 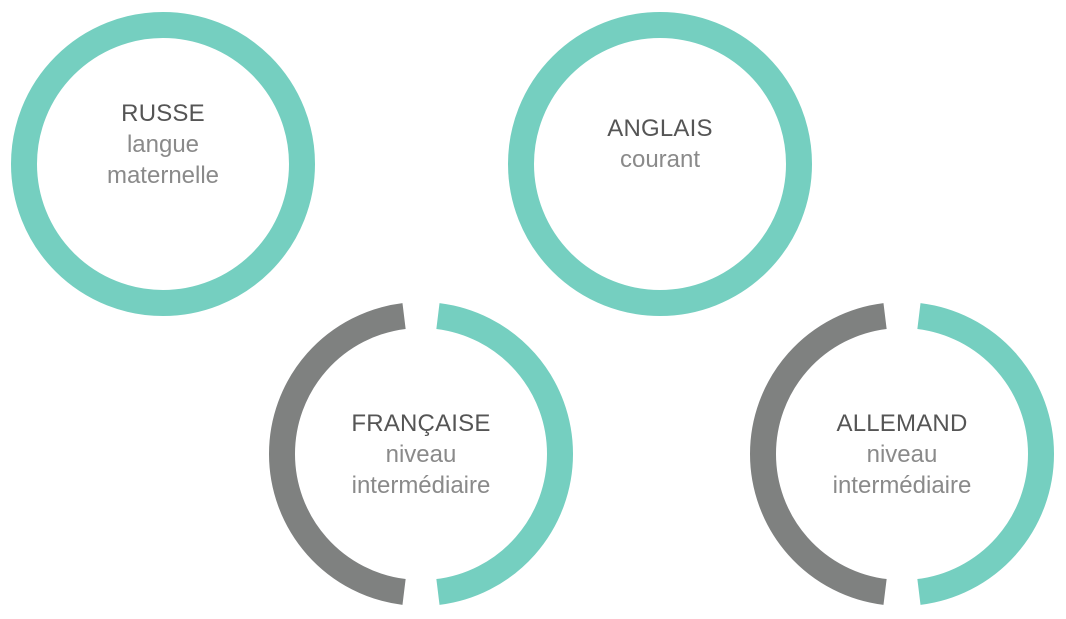 I want to click on language-name: FRANÇAISE, so click(x=421, y=423).